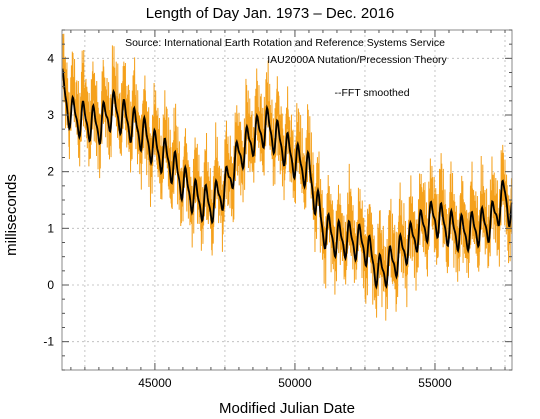 The image size is (540, 419). I want to click on x-tick-label: 50000, so click(295, 383).